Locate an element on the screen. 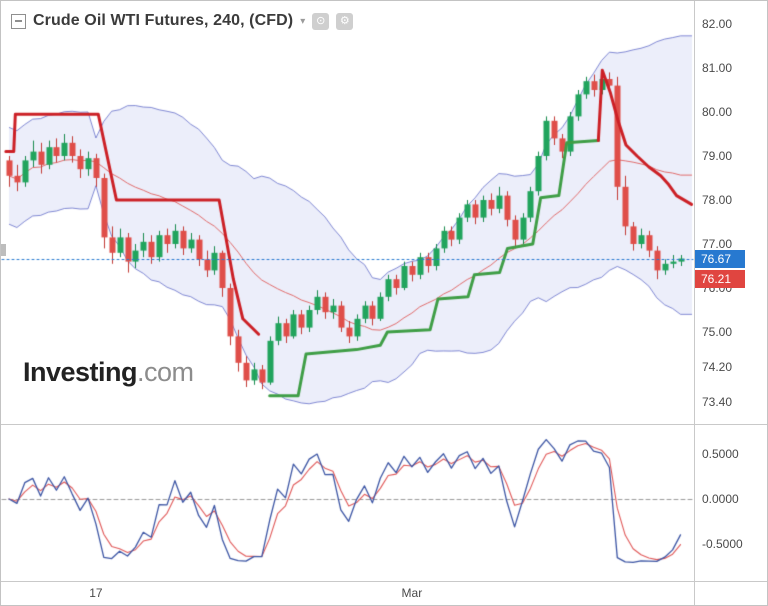 The width and height of the screenshot is (768, 606). price-axis-divider is located at coordinates (694, 303).